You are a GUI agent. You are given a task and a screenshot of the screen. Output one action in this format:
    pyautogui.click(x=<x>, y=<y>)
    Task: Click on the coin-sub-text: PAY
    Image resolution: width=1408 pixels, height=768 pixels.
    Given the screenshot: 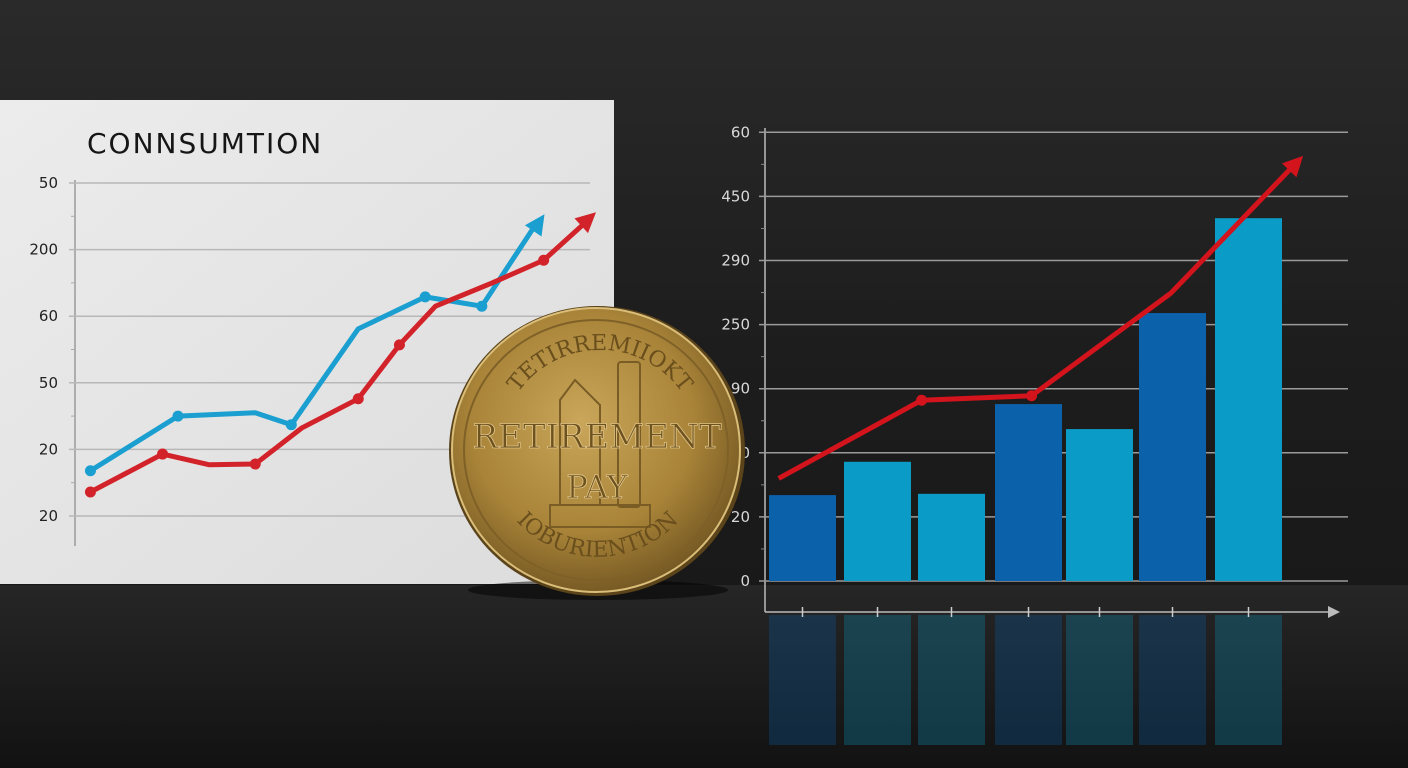 What is the action you would take?
    pyautogui.click(x=597, y=487)
    